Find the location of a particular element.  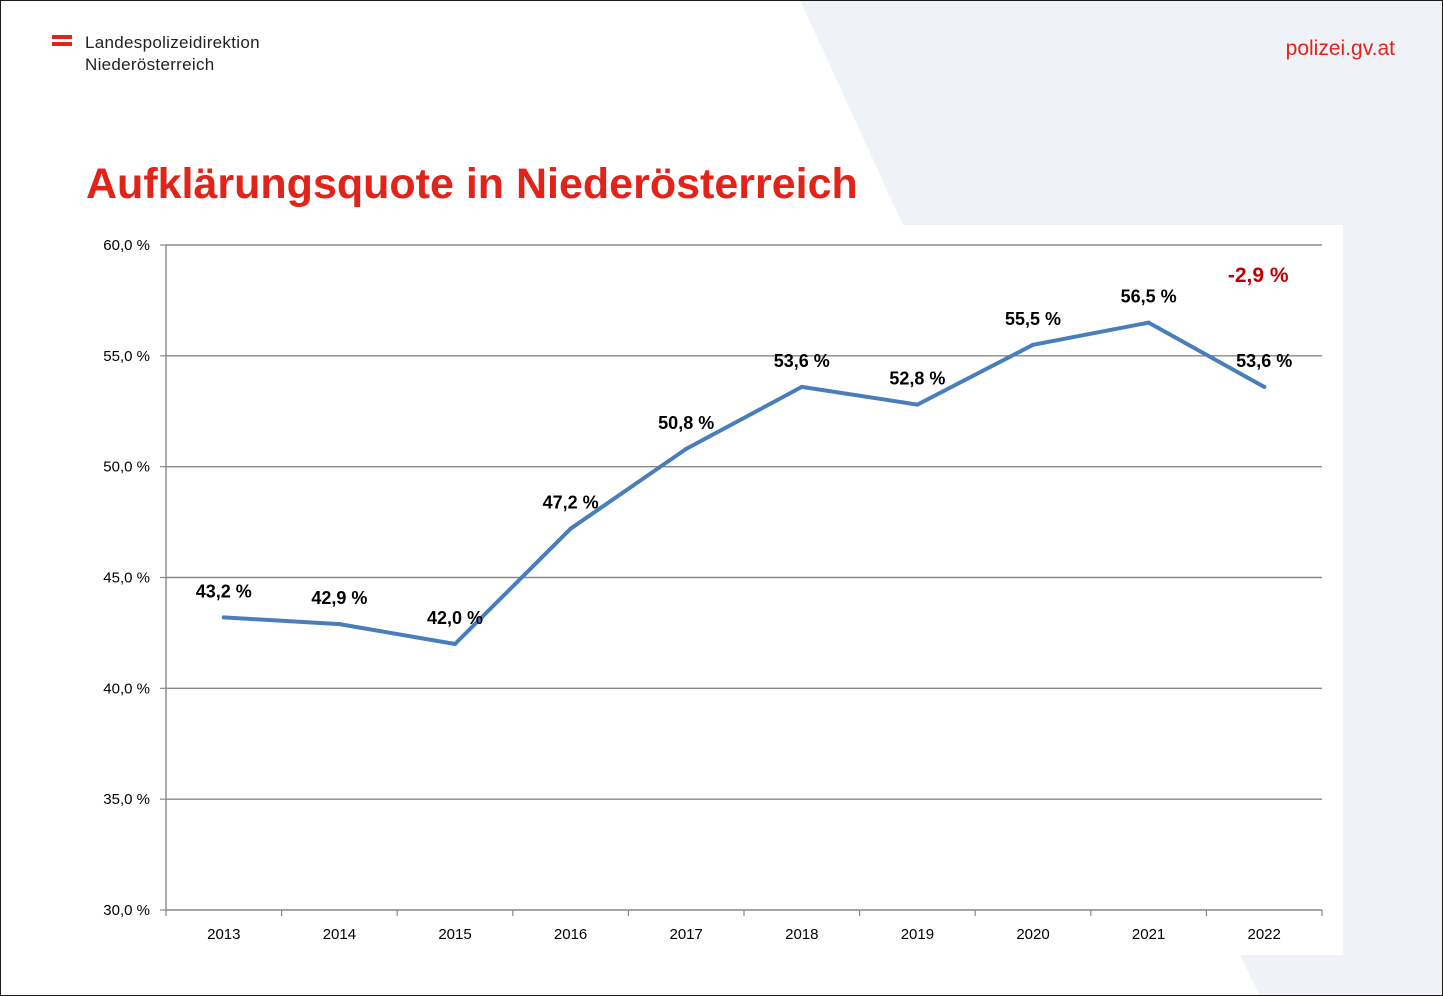

x-tick-label: 2020 is located at coordinates (1032, 934).